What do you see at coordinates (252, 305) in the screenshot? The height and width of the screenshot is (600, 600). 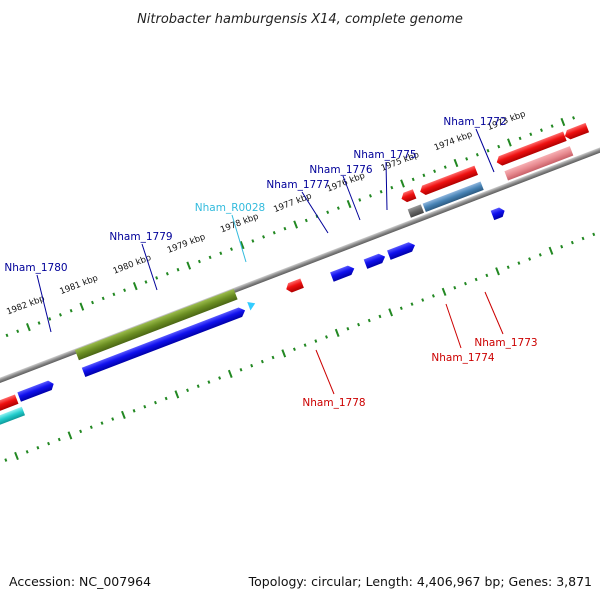 I see `gene-nham-r0028` at bounding box center [252, 305].